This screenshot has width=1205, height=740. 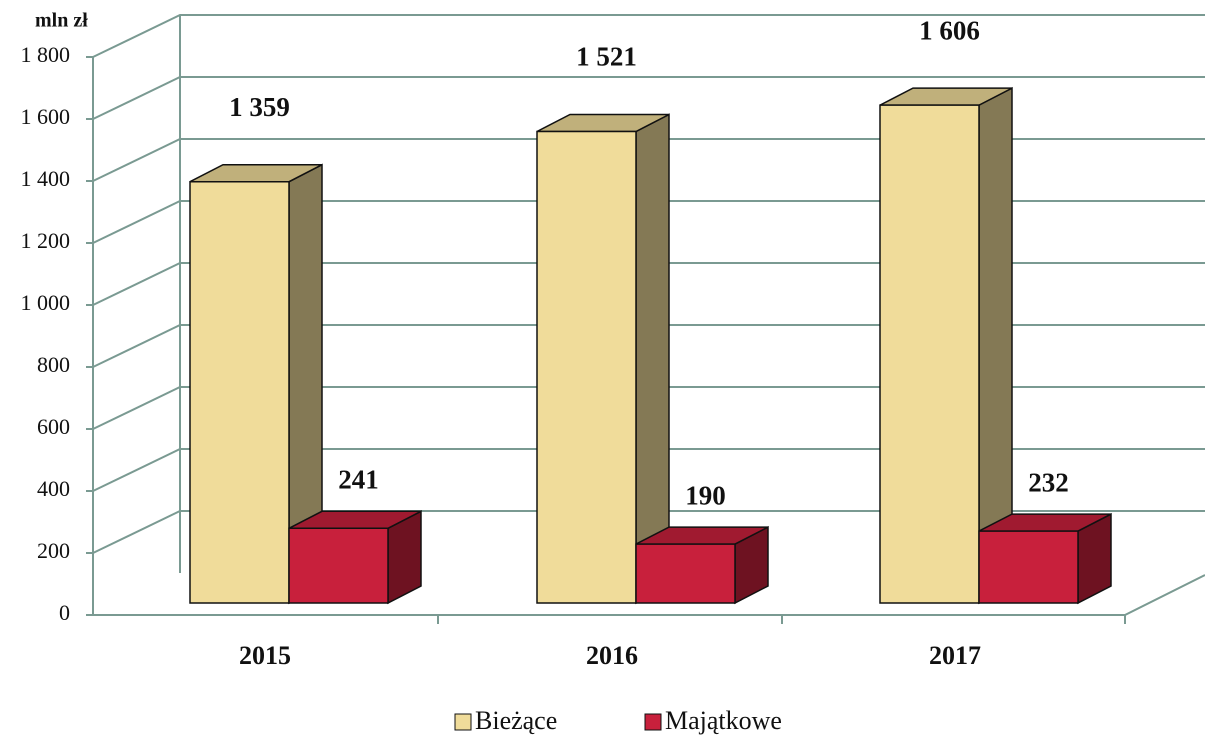 I want to click on y-tick-label: 1 600, so click(x=46, y=116).